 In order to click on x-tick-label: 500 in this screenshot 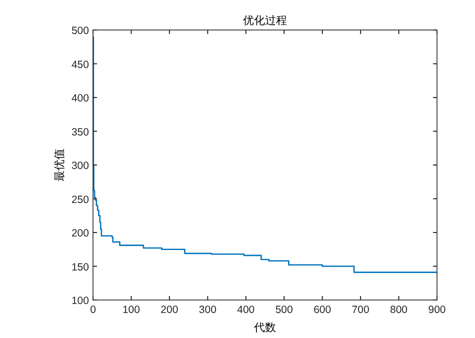, I will do `click(284, 310)`.